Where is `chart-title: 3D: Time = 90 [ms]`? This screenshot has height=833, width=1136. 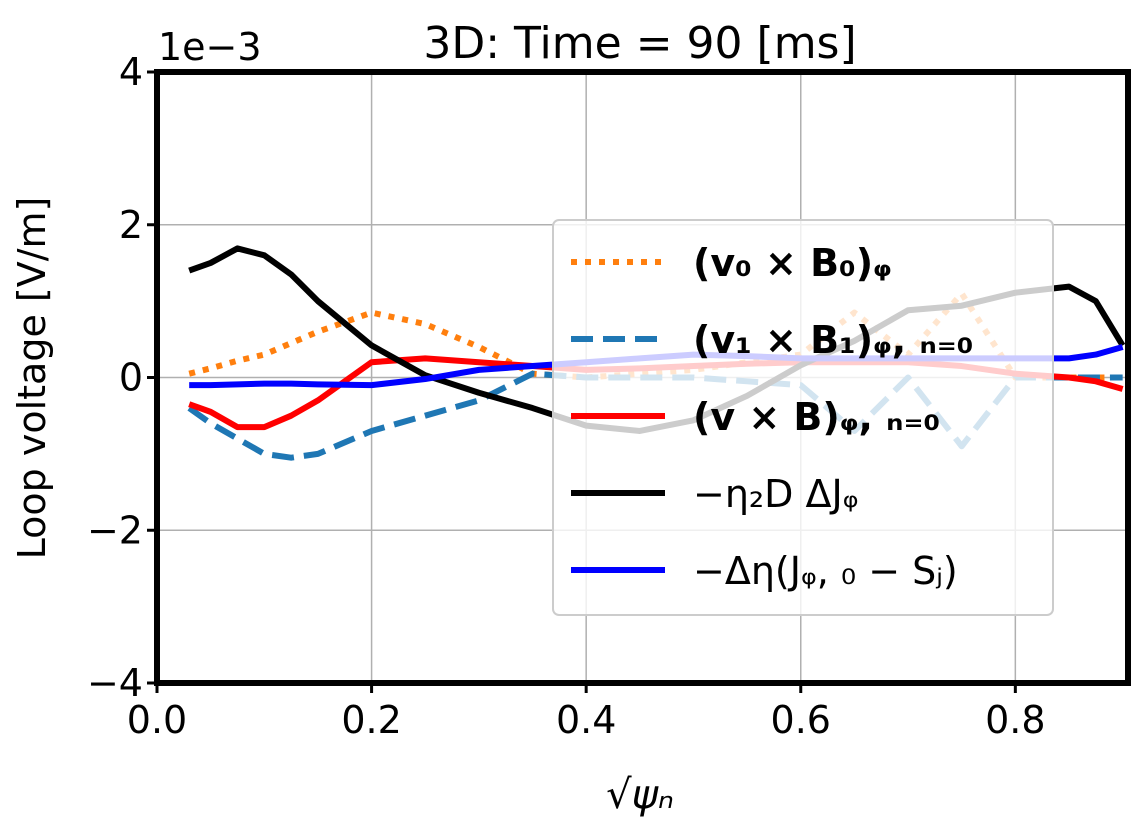
chart-title: 3D: Time = 90 [ms] is located at coordinates (639, 43).